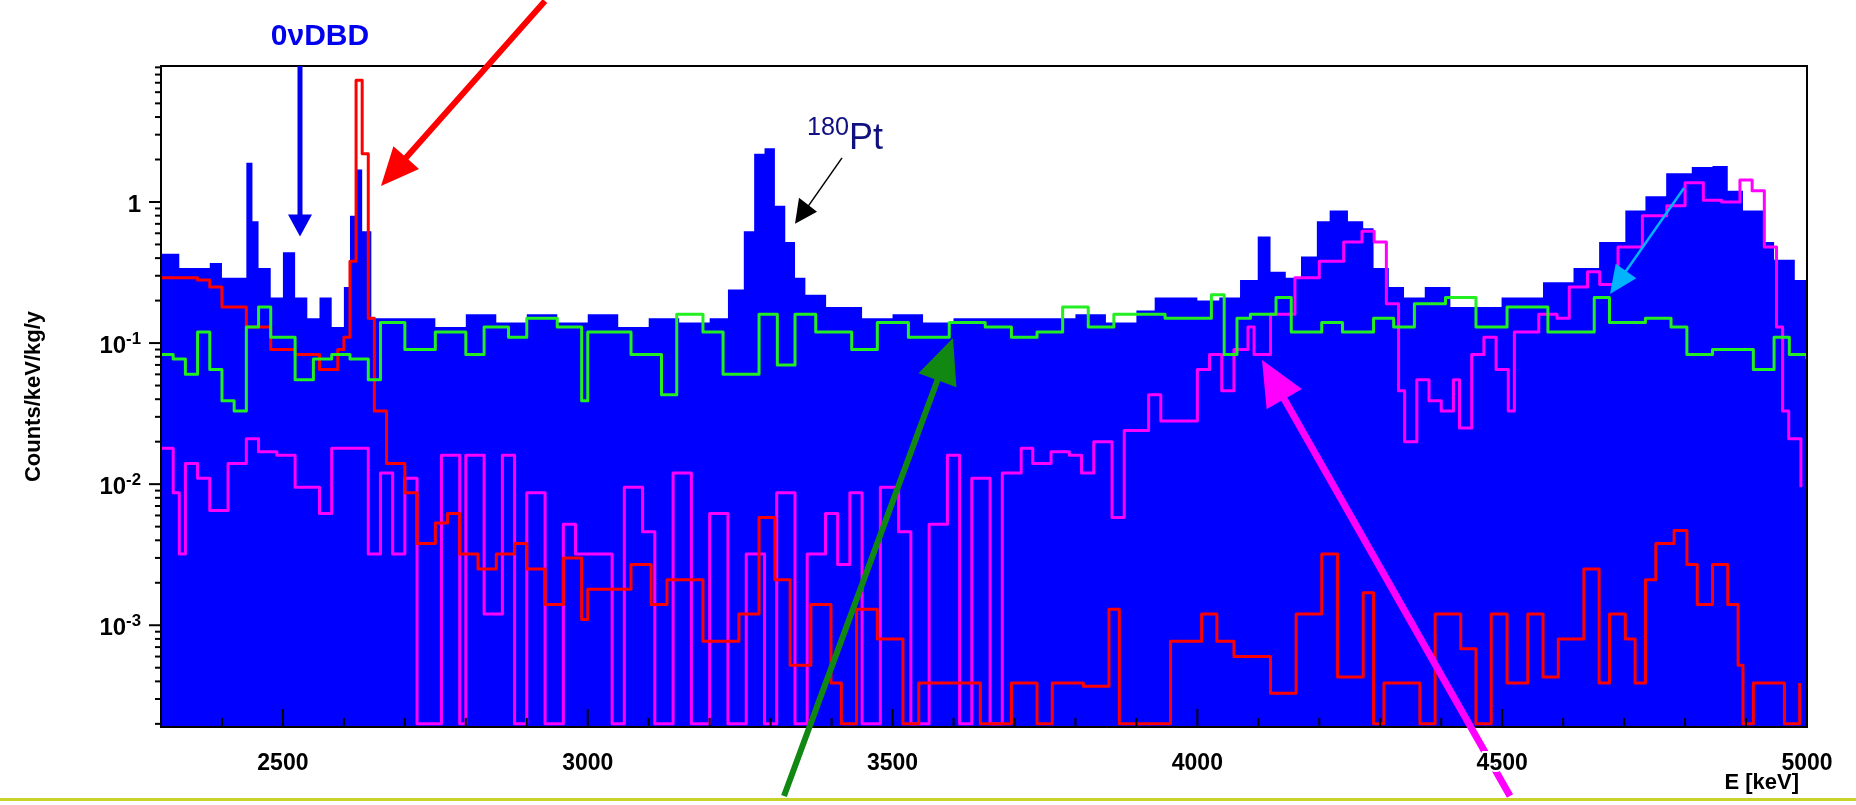 Image resolution: width=1856 pixels, height=805 pixels. Describe the element at coordinates (588, 762) in the screenshot. I see `x-tick-label: 3000` at that location.